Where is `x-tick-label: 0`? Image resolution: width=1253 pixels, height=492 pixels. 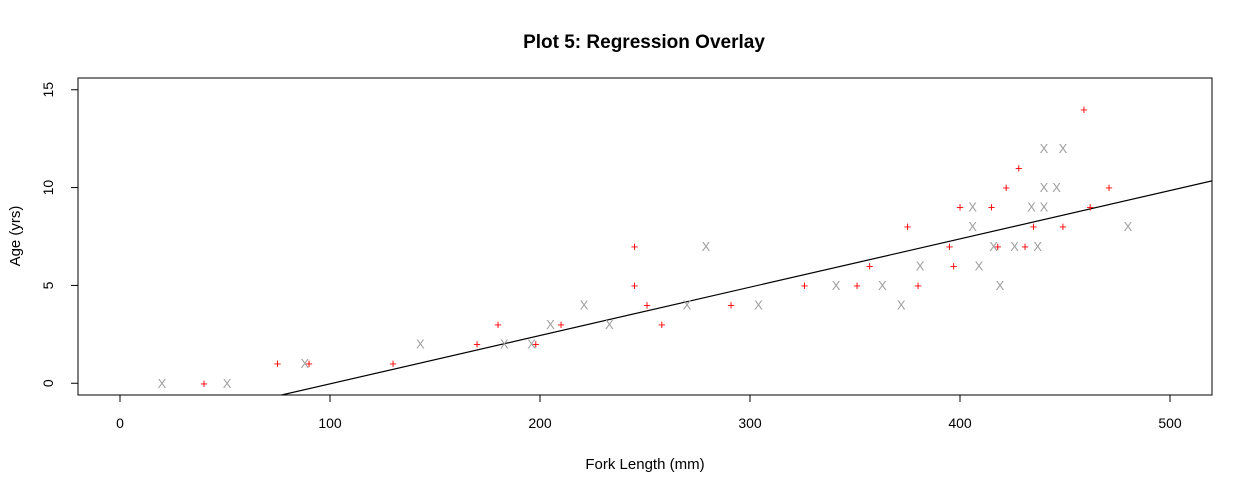 x-tick-label: 0 is located at coordinates (120, 423).